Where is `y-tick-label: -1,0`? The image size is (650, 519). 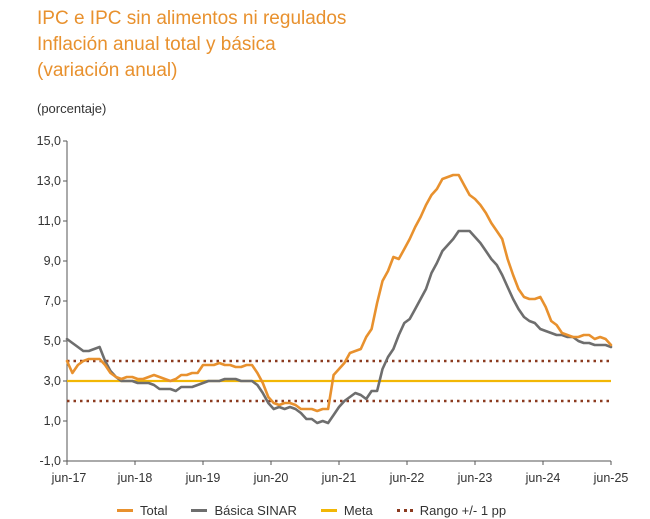
y-tick-label: -1,0 is located at coordinates (50, 461).